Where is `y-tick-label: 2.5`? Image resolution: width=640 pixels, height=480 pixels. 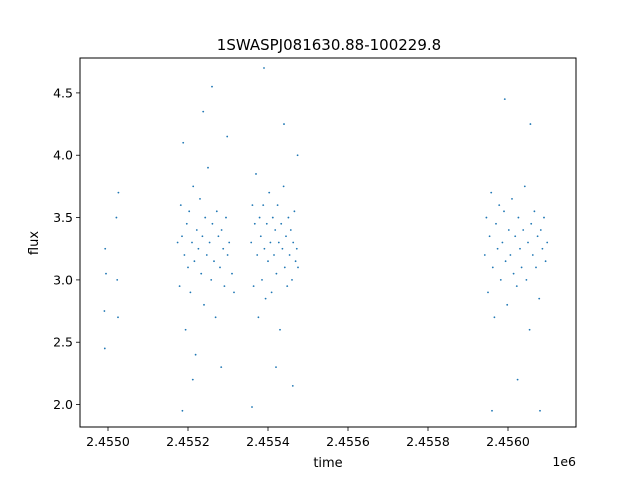
y-tick-label: 2.5 is located at coordinates (63, 342).